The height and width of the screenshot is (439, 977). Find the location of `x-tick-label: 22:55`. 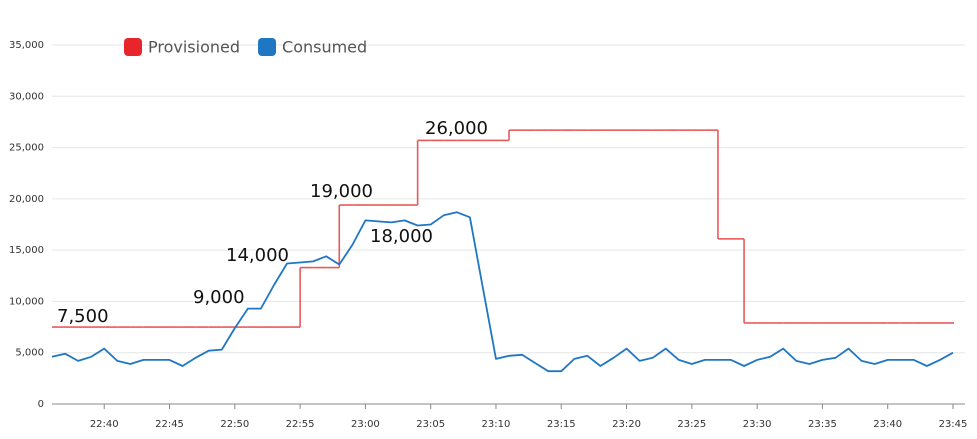

x-tick-label: 22:55 is located at coordinates (300, 424).